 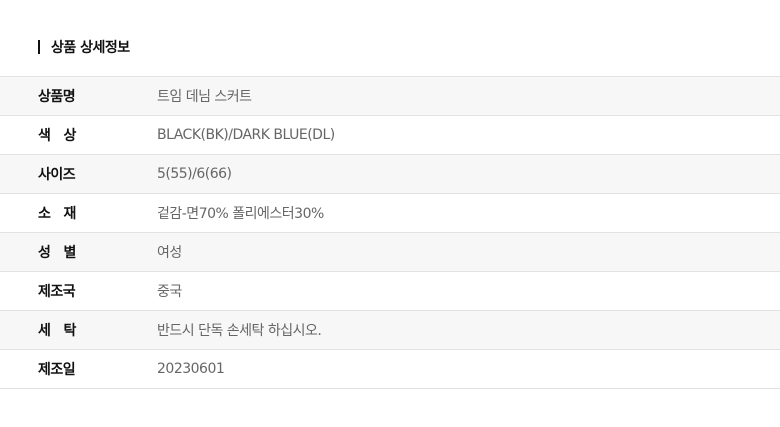 I want to click on table-row-gender: 성 별 여성, so click(x=390, y=252).